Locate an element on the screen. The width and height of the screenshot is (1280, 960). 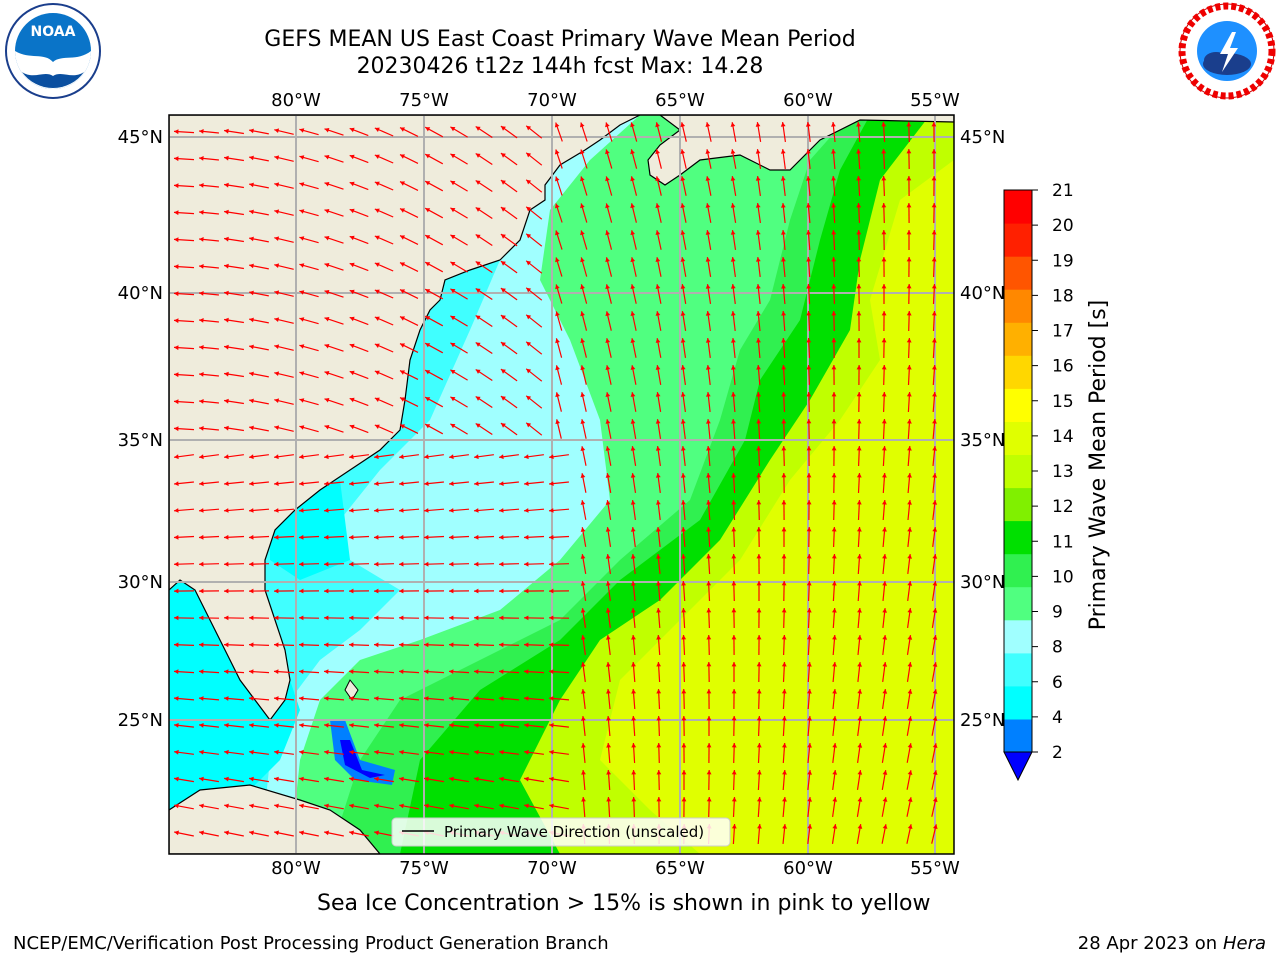
land-cuba is located at coordinates (275, 819).